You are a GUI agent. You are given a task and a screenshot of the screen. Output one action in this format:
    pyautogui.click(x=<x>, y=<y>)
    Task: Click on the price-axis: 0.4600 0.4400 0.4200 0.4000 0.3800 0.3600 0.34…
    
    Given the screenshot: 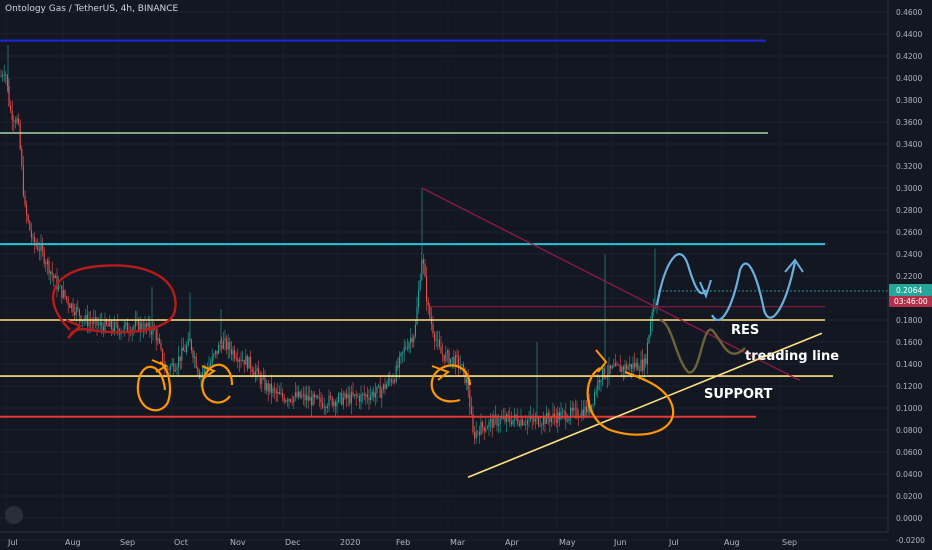 What is the action you would take?
    pyautogui.click(x=909, y=275)
    